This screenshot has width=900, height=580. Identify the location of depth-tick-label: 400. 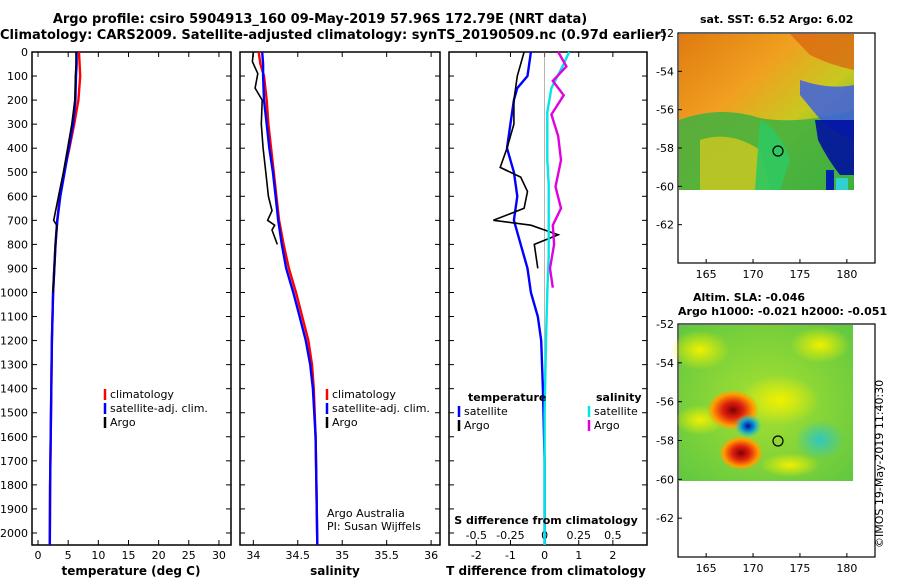
(17, 148).